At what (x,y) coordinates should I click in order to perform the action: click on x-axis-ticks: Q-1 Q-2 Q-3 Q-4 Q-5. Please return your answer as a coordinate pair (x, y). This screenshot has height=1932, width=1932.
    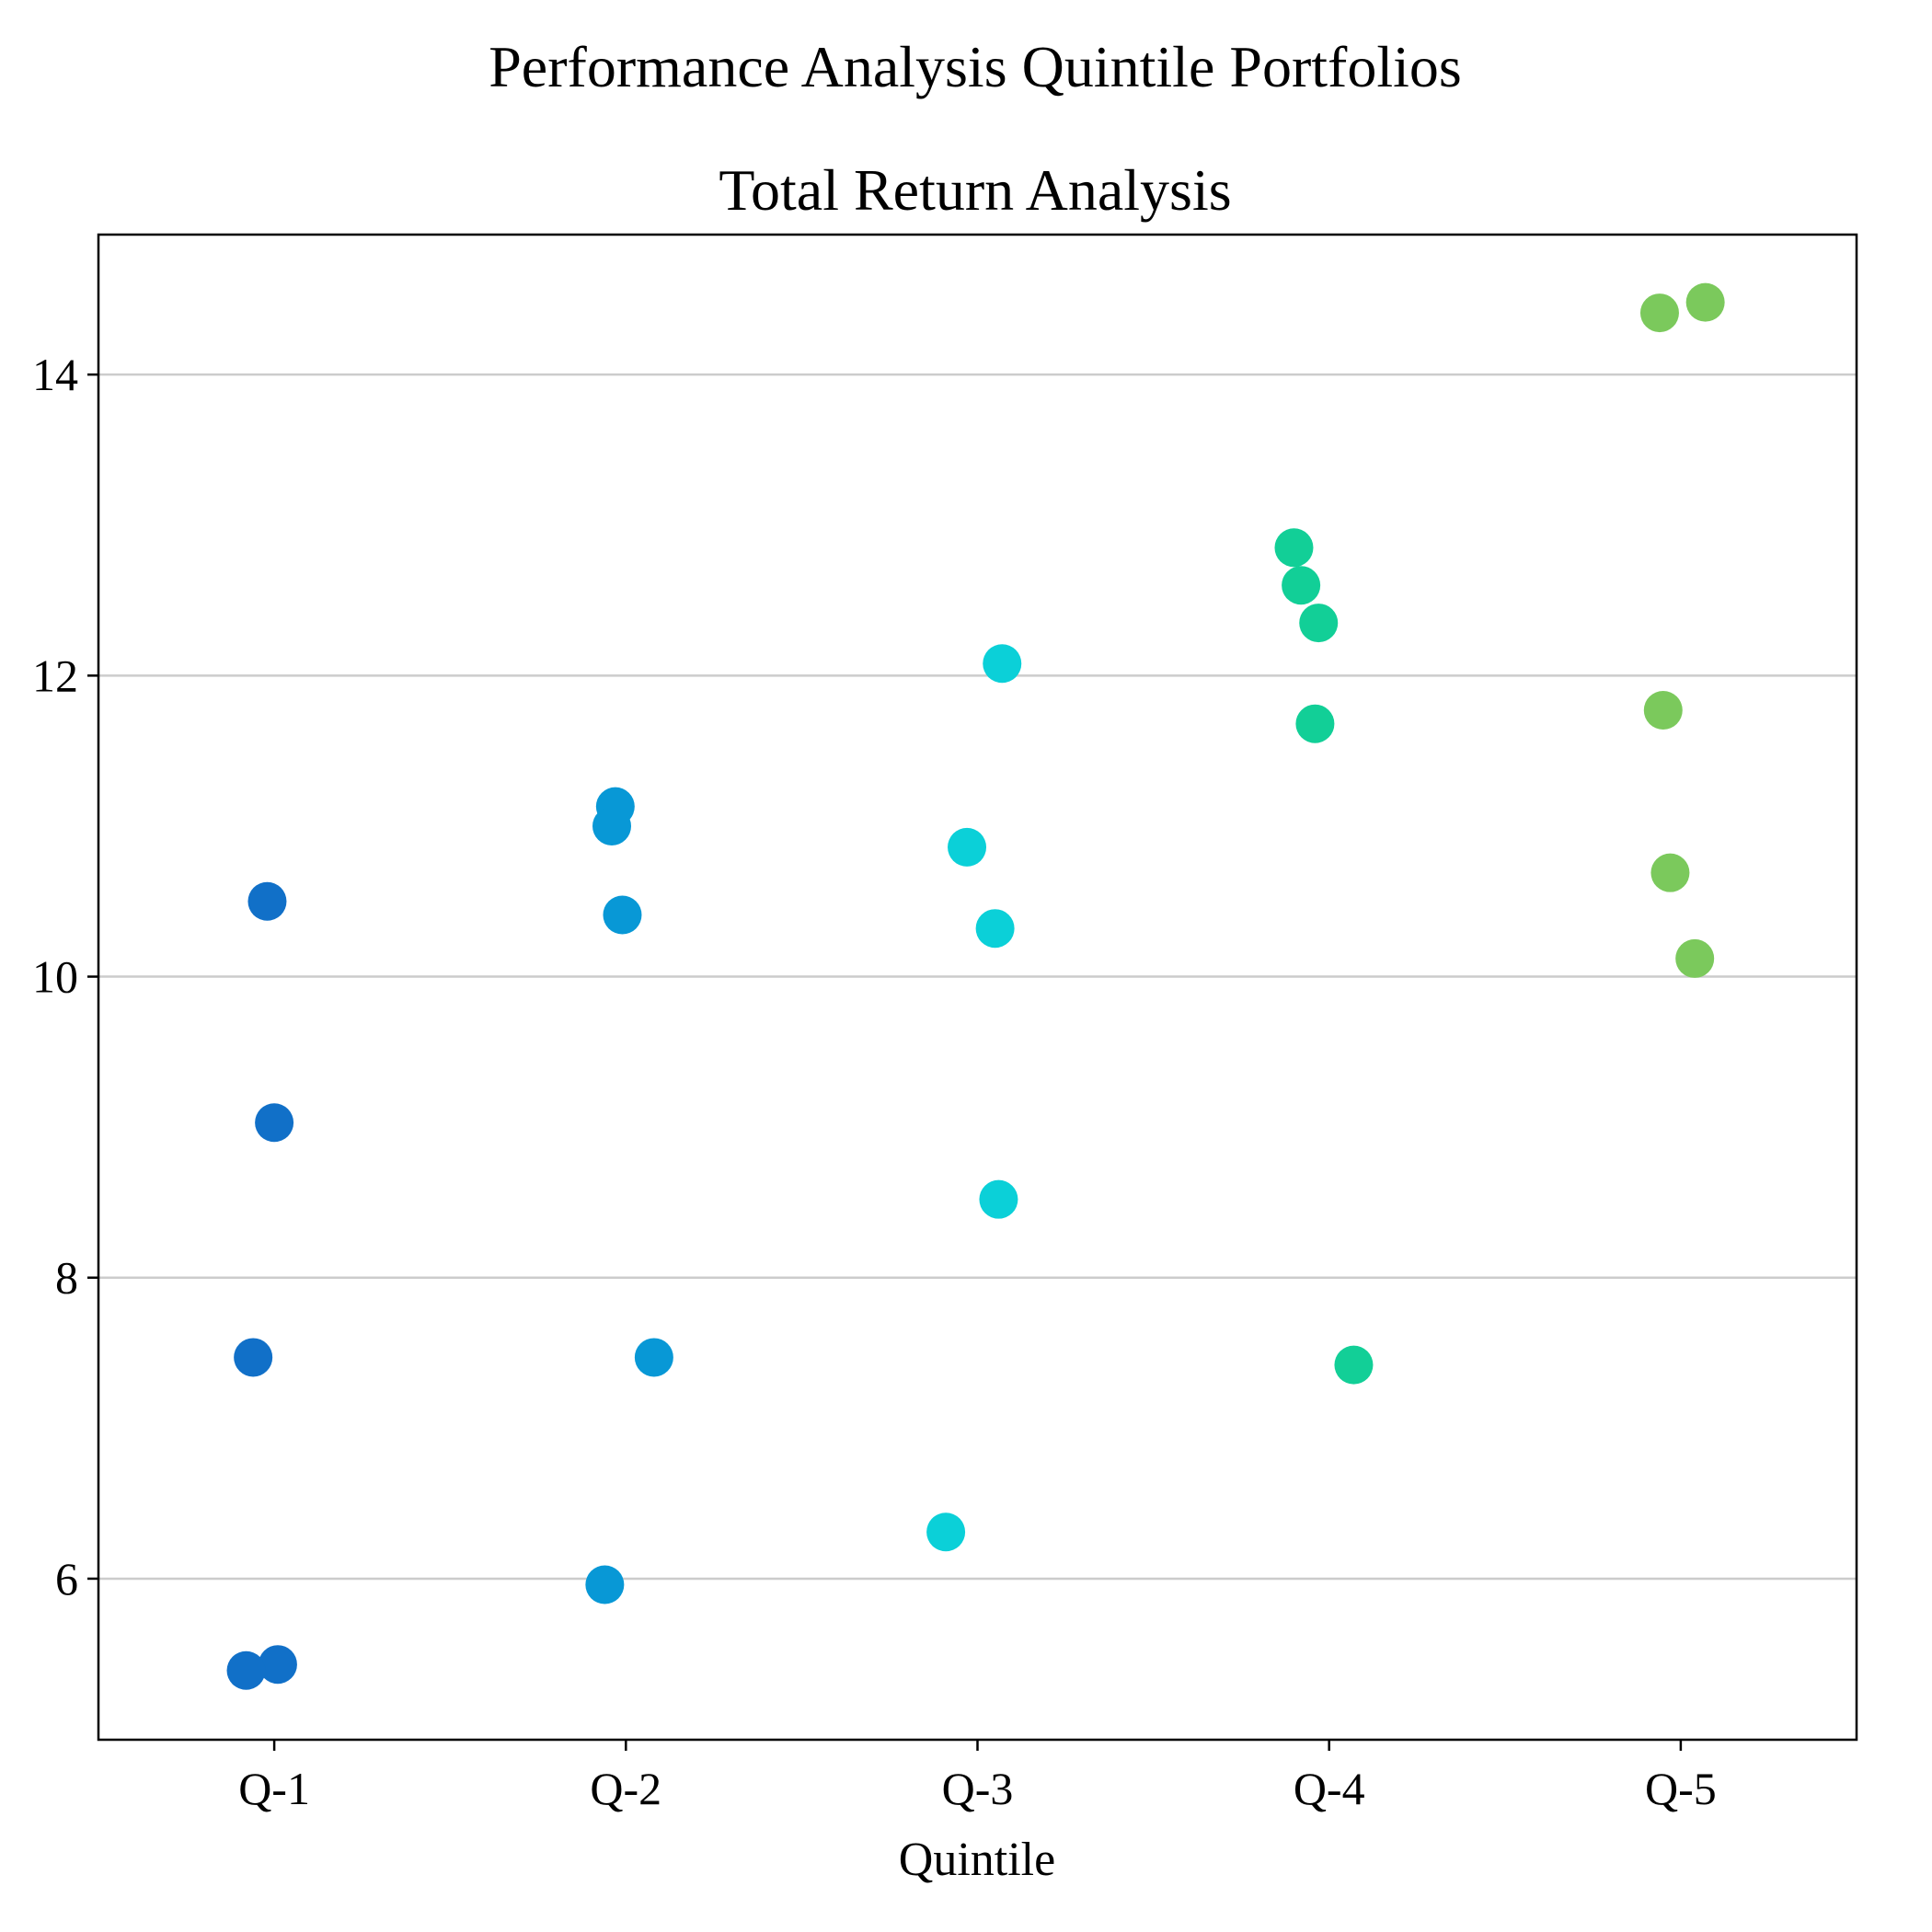
    Looking at the image, I should click on (977, 1777).